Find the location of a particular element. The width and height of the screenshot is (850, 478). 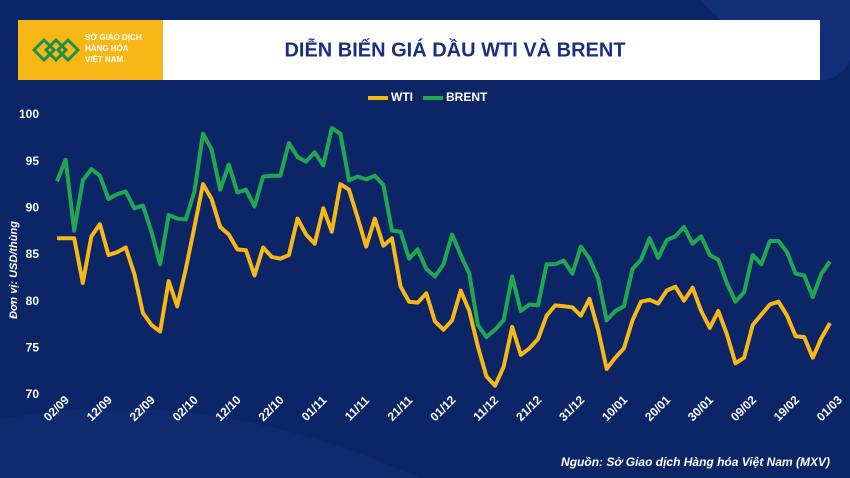

legend-label: WTI is located at coordinates (402, 97).